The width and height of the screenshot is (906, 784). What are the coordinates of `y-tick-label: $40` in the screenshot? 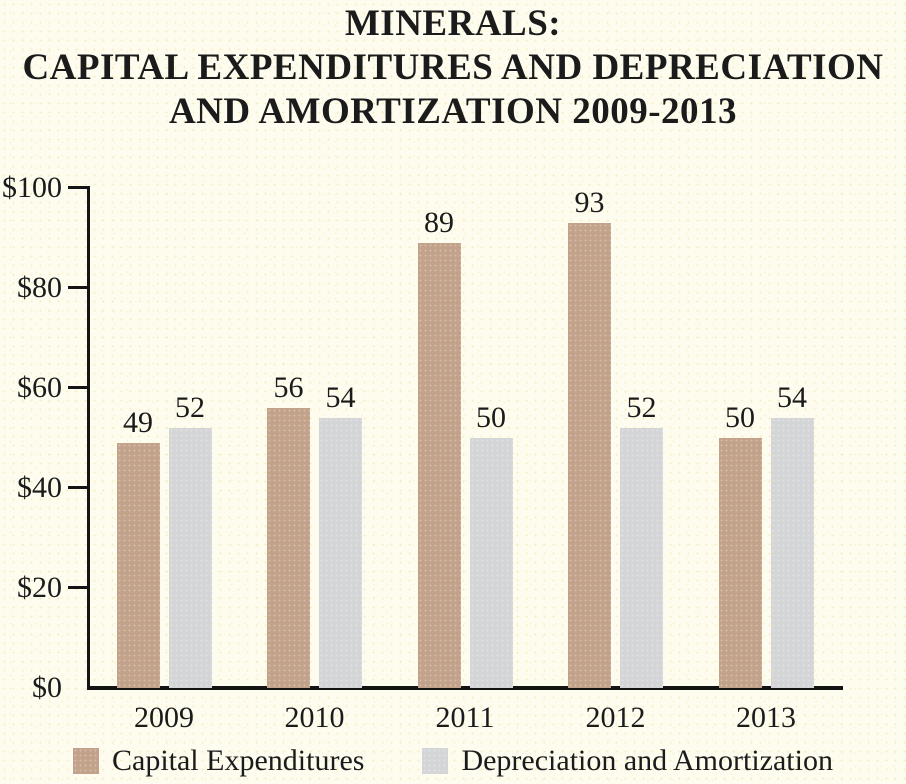 It's located at (39, 487).